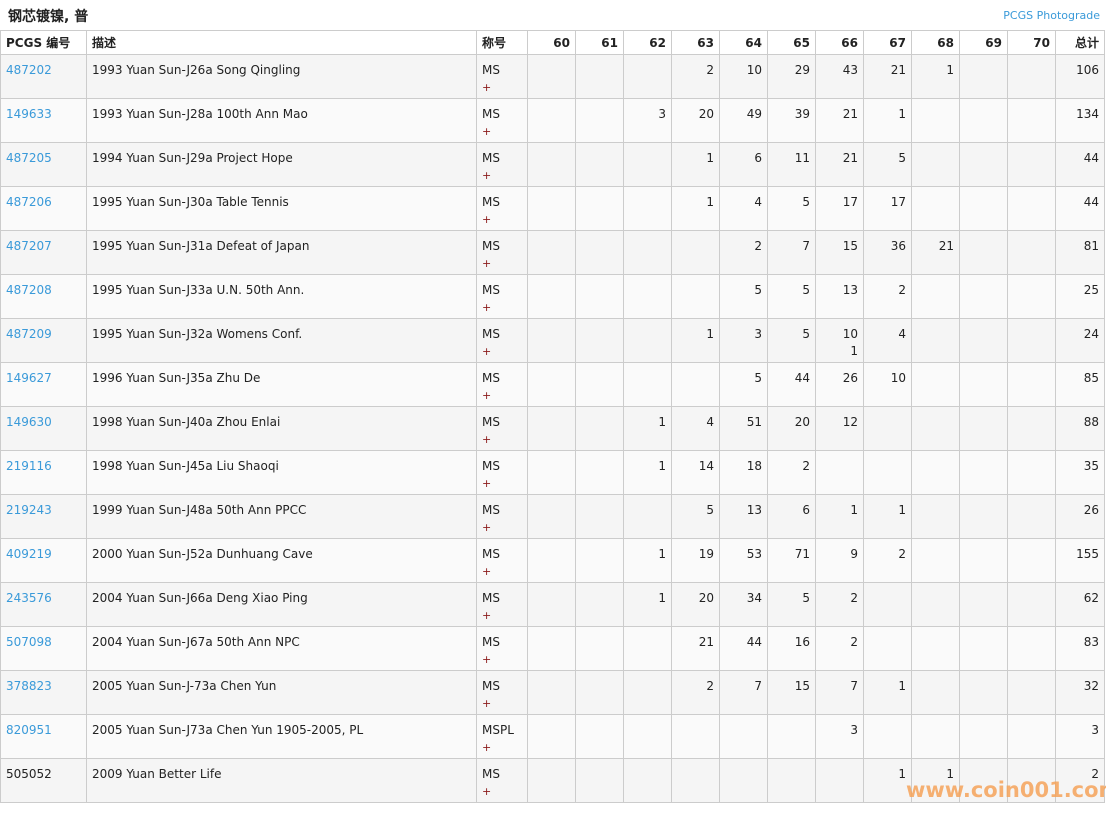 This screenshot has height=820, width=1106. I want to click on pcgs-number: 149627, so click(29, 378).